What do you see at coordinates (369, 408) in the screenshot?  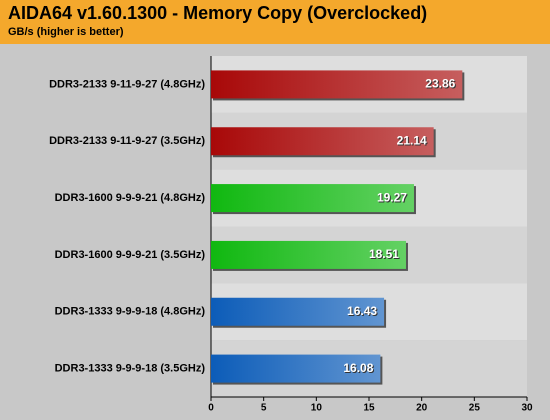 I see `x-tick-label: 15` at bounding box center [369, 408].